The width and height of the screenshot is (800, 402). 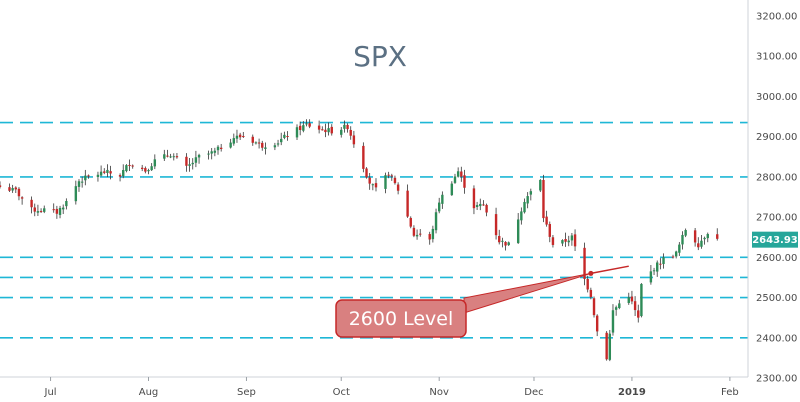 I want to click on x-tick-label: Sep, so click(x=246, y=392).